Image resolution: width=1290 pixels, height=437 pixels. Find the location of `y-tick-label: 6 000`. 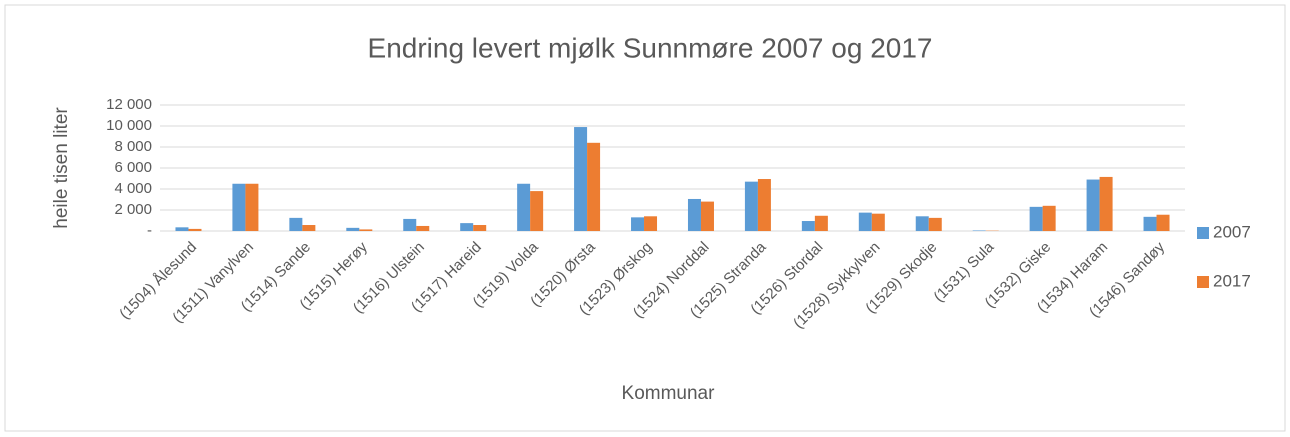

y-tick-label: 6 000 is located at coordinates (133, 167).